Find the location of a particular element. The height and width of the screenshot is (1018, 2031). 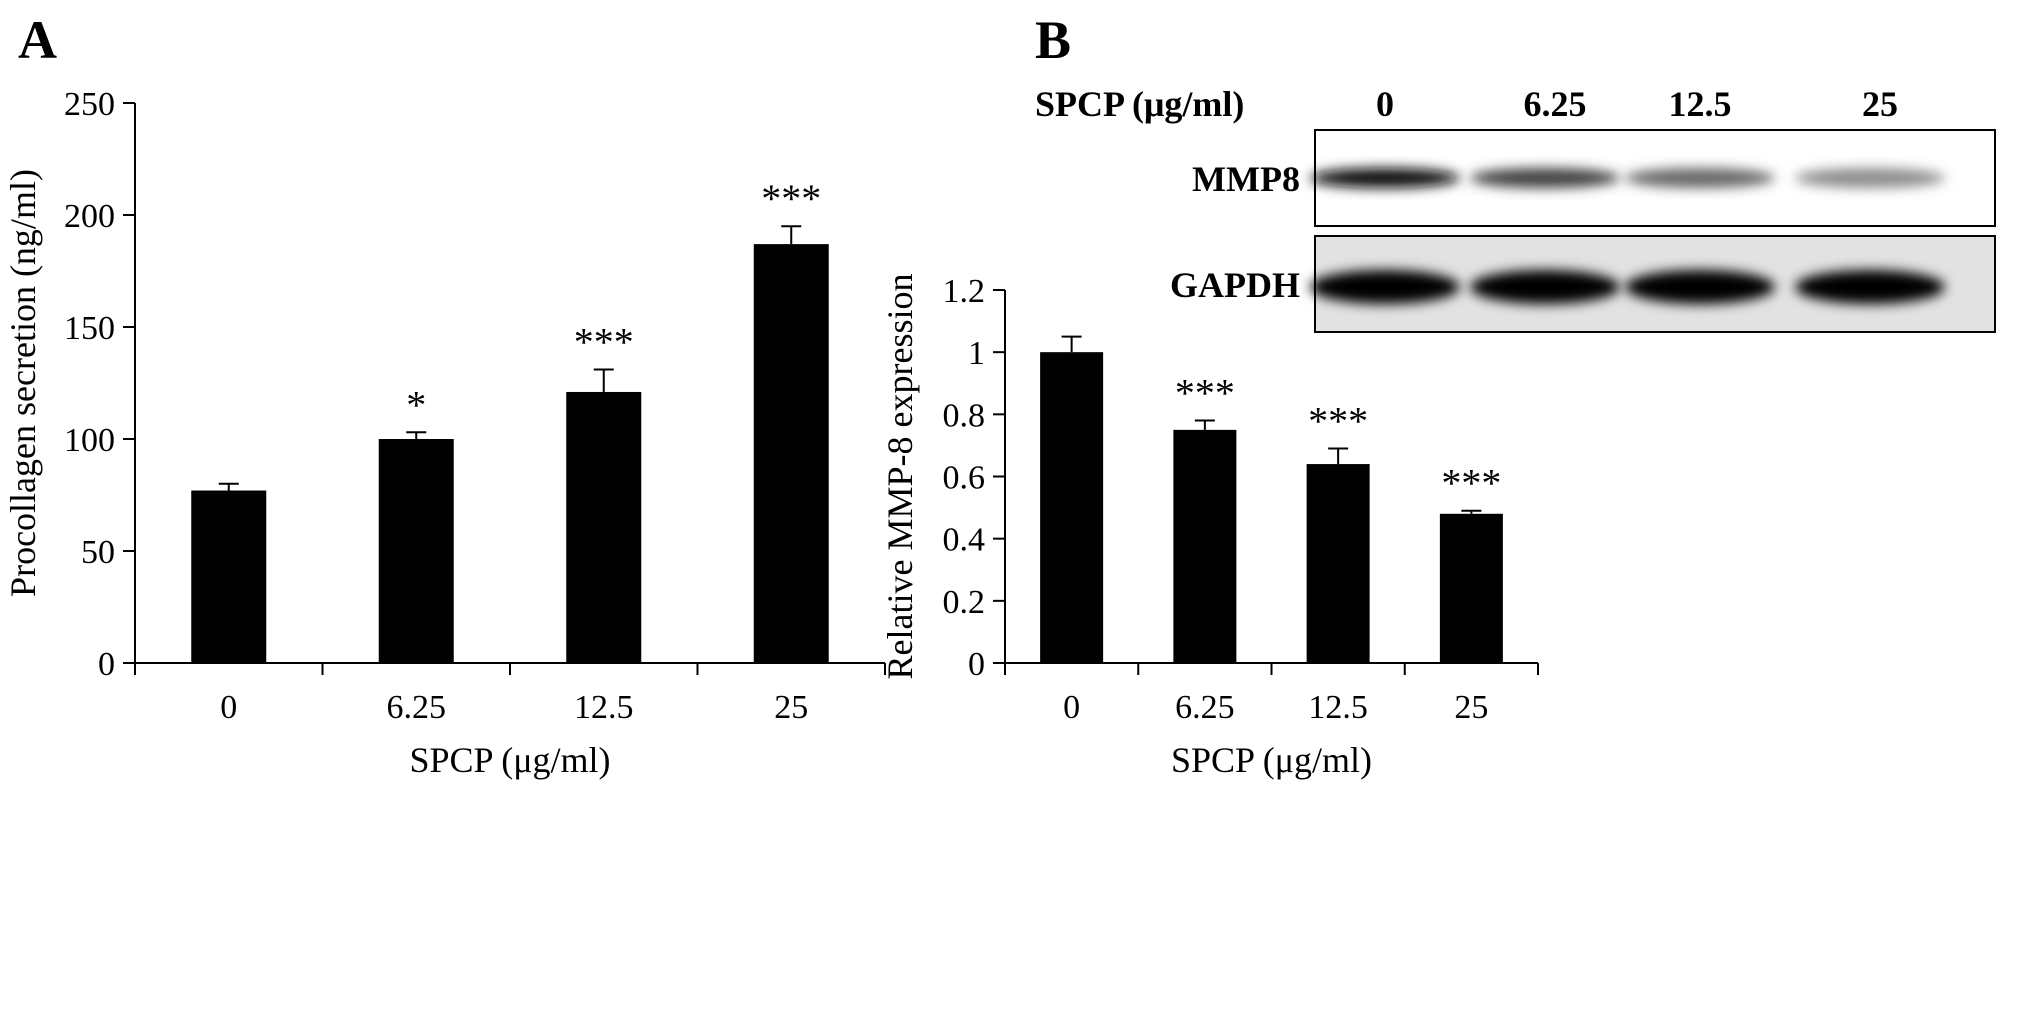

blot-lane-label: 12.5 is located at coordinates (1700, 104).